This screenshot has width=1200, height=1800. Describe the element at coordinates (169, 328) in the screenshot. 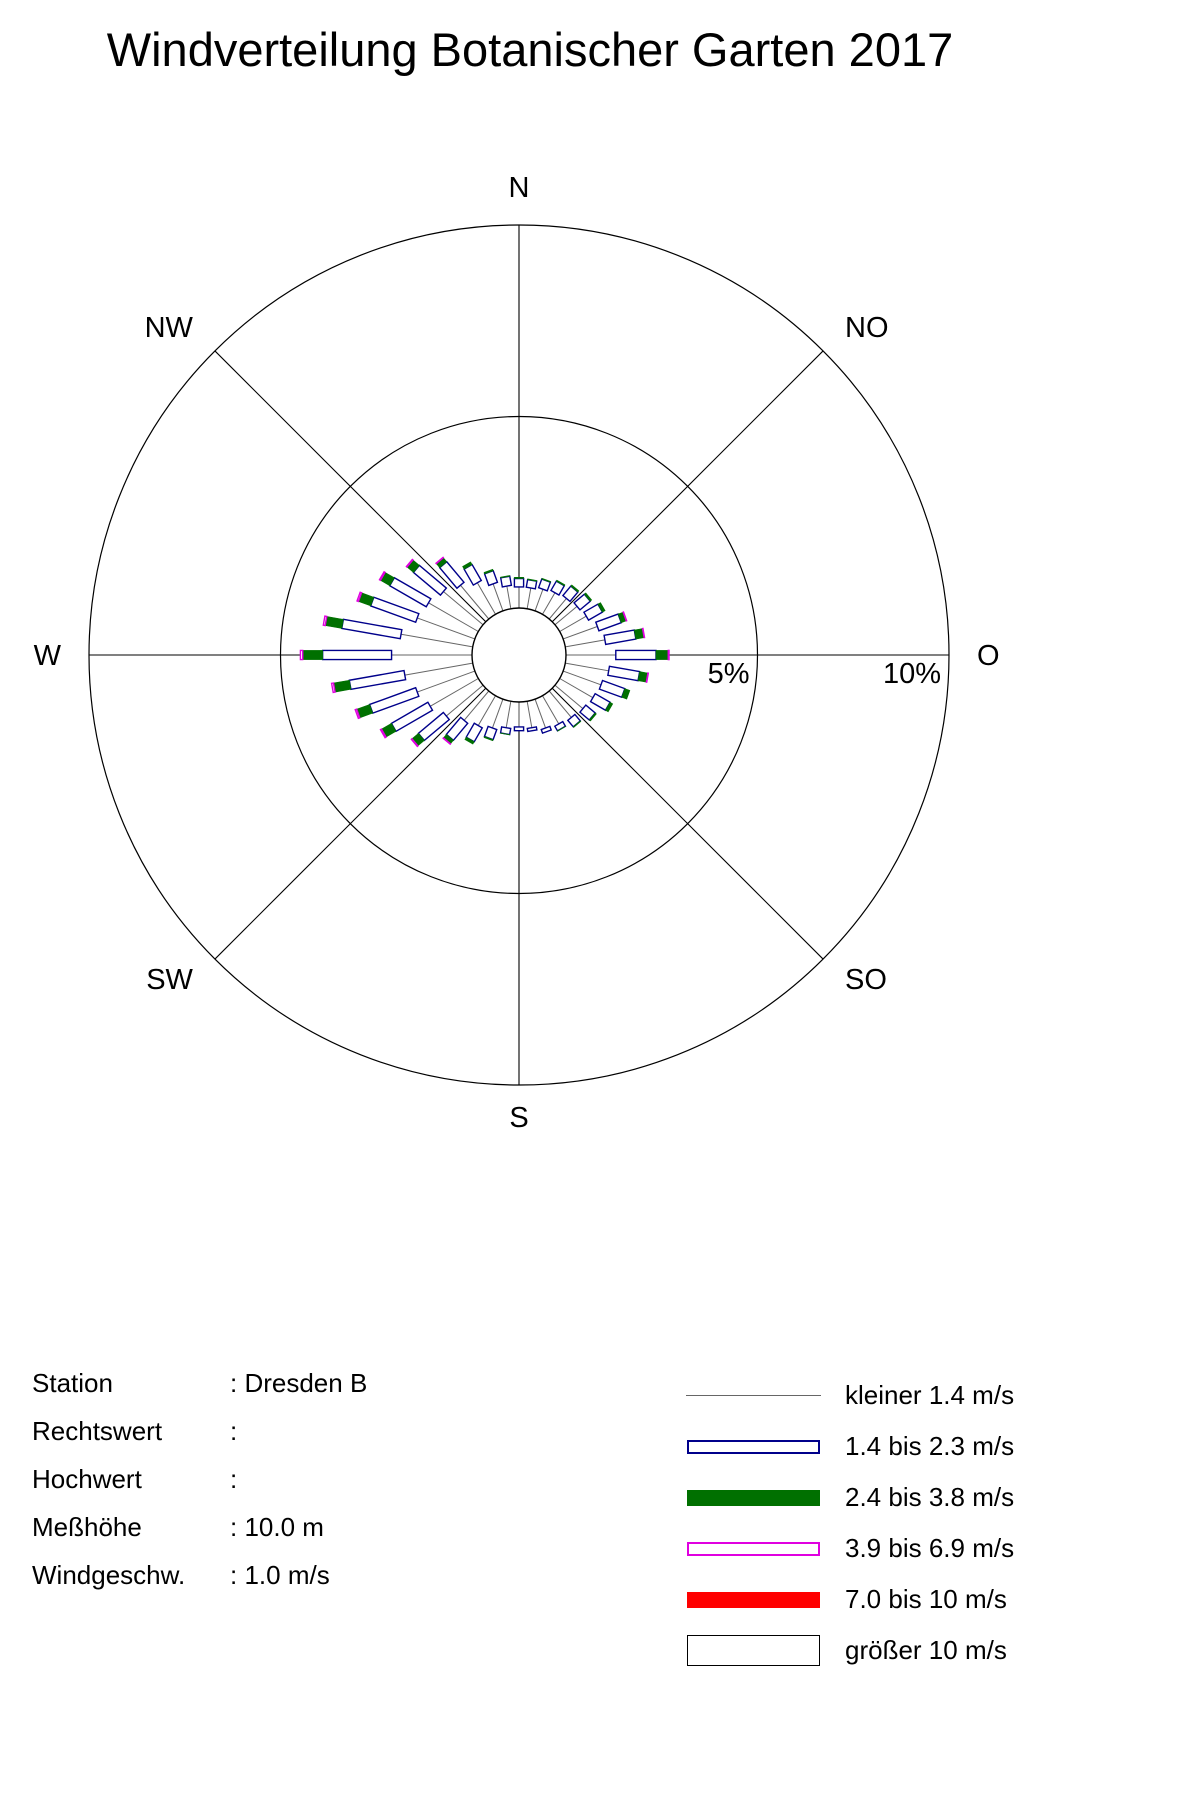

I see `compass-label-nw: NW` at that location.